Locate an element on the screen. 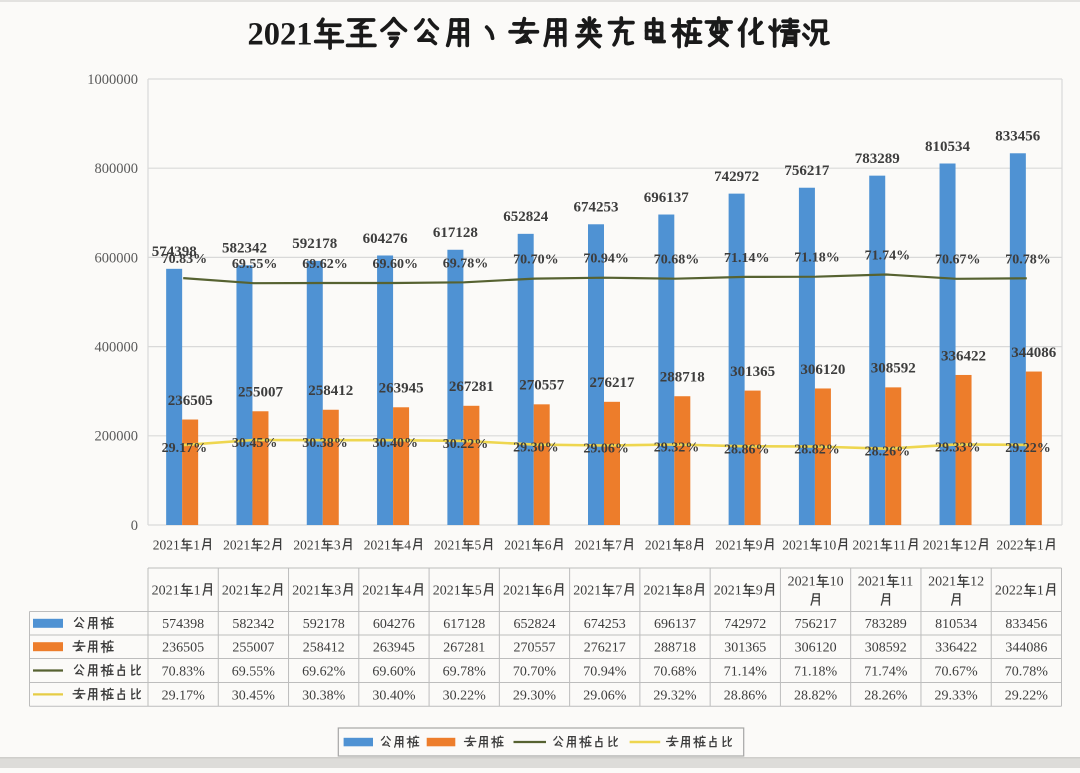  svg-text: 236505 is located at coordinates (190, 401).